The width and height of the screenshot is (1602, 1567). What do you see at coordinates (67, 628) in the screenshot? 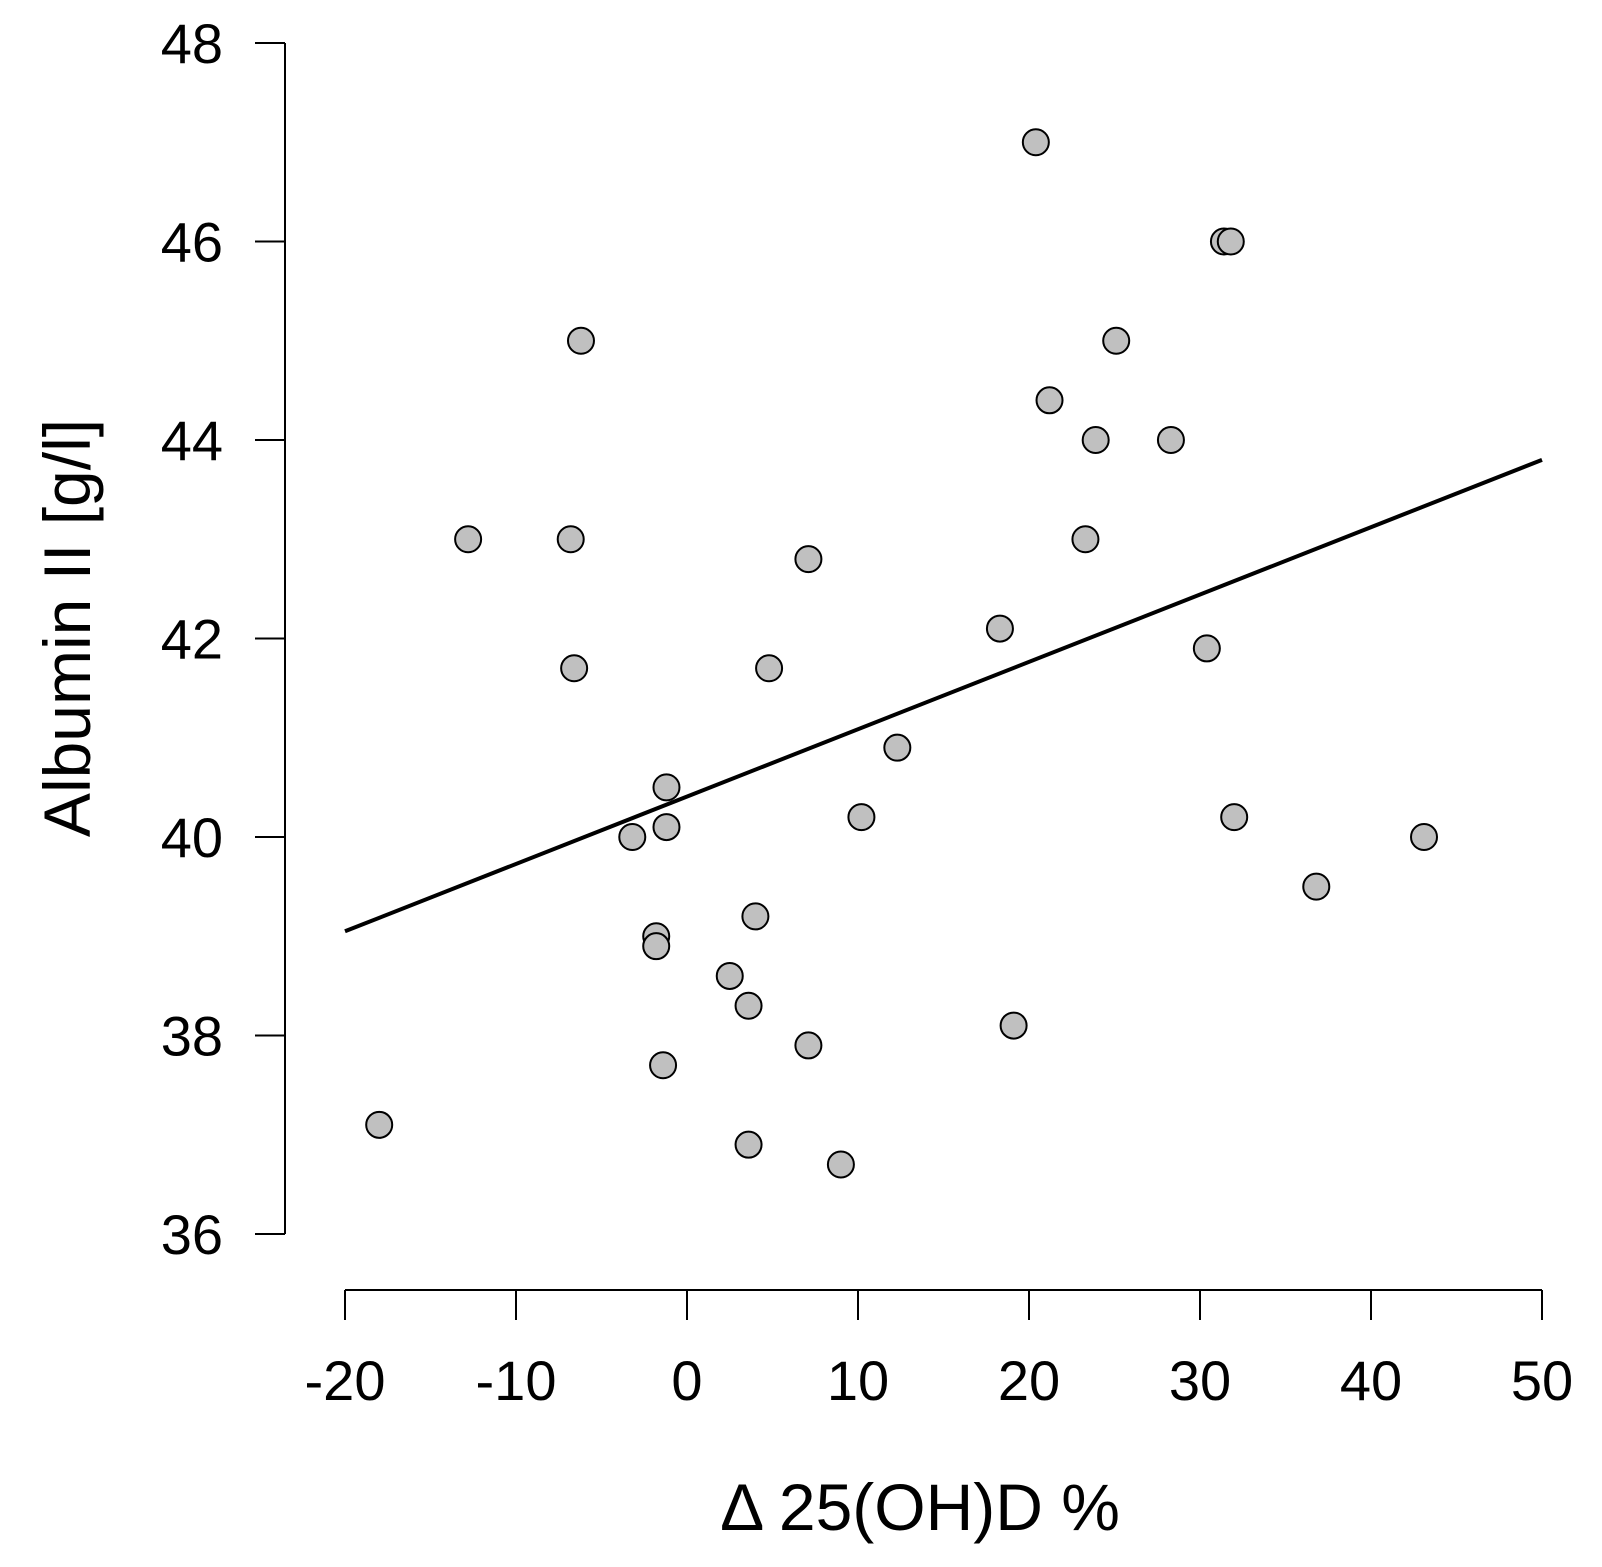
I see `y-axis-title: Albumin II [g/l]` at bounding box center [67, 628].